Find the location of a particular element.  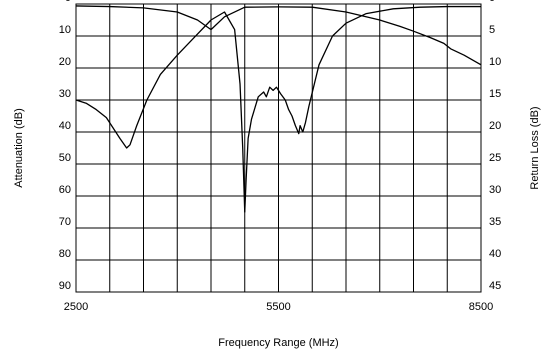

x-tick-labels: 2500 5500 8500 is located at coordinates (278, 307).